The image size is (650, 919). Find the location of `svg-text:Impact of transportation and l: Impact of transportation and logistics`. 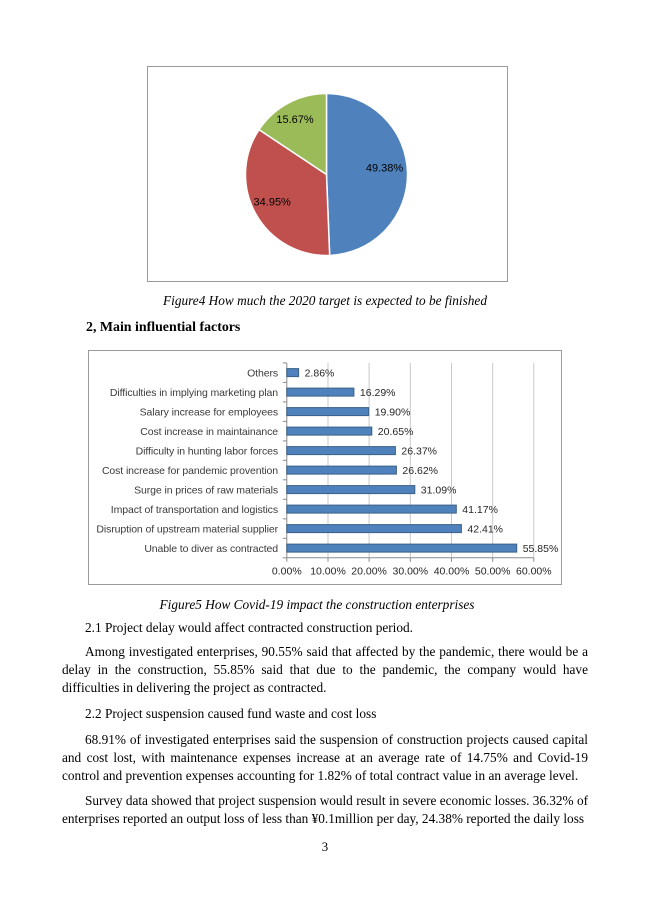

svg-text:Impact of transportation and l: Impact of transportation and logistics is located at coordinates (194, 510).